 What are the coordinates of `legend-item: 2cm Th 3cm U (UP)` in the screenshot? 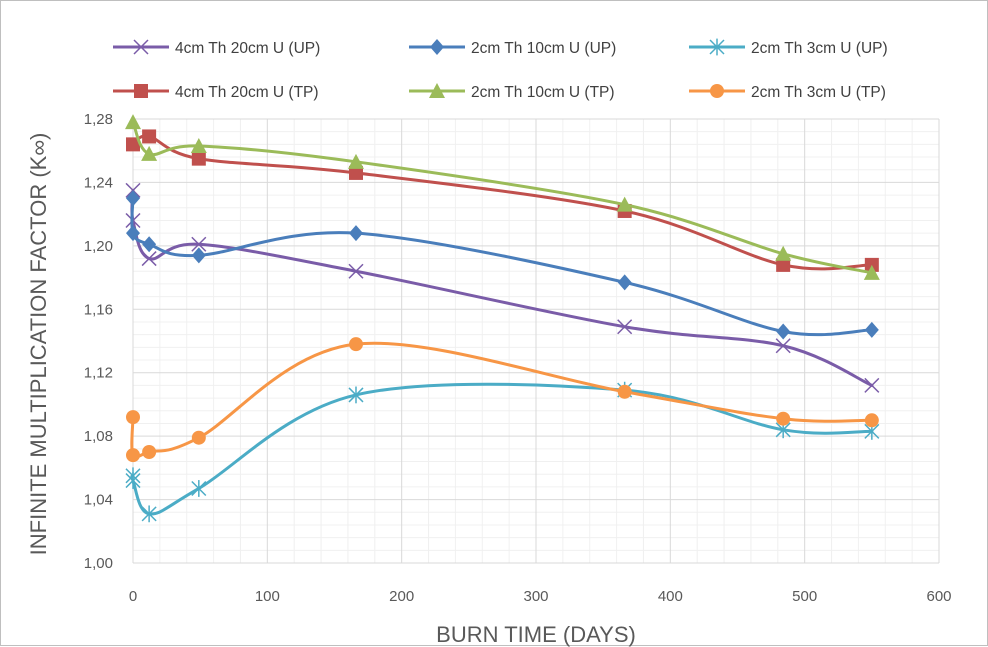 It's located at (788, 47).